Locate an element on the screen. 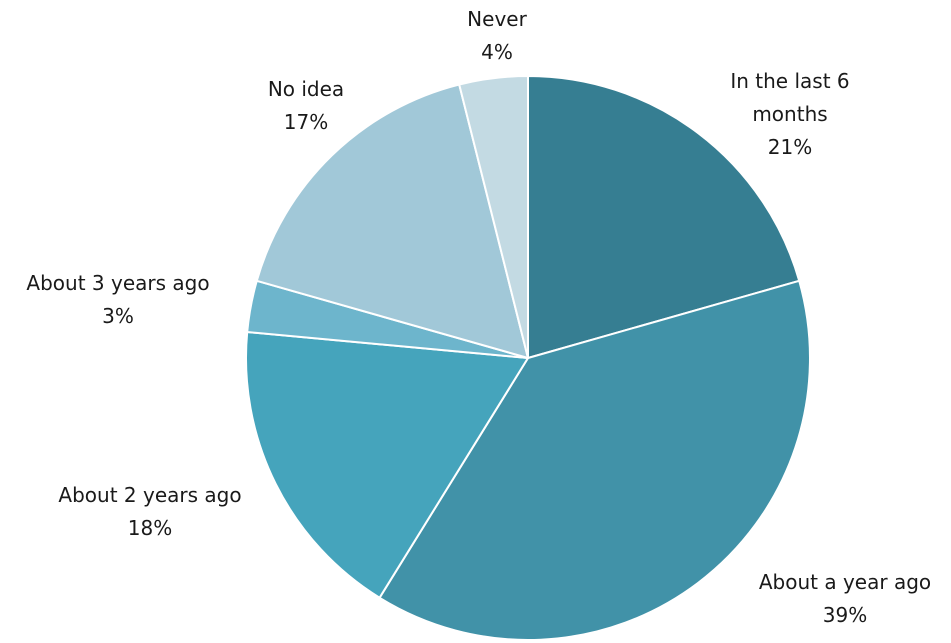  slice-percent-label: 21% is located at coordinates (790, 147).